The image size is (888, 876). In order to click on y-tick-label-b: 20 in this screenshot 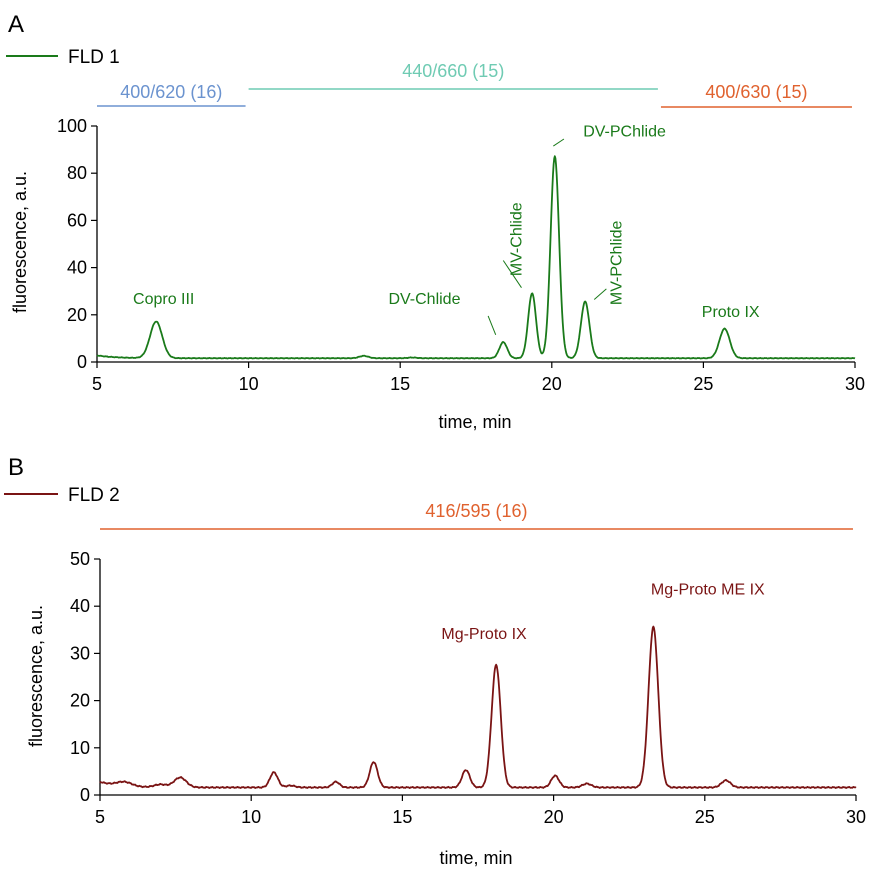, I will do `click(80, 701)`.